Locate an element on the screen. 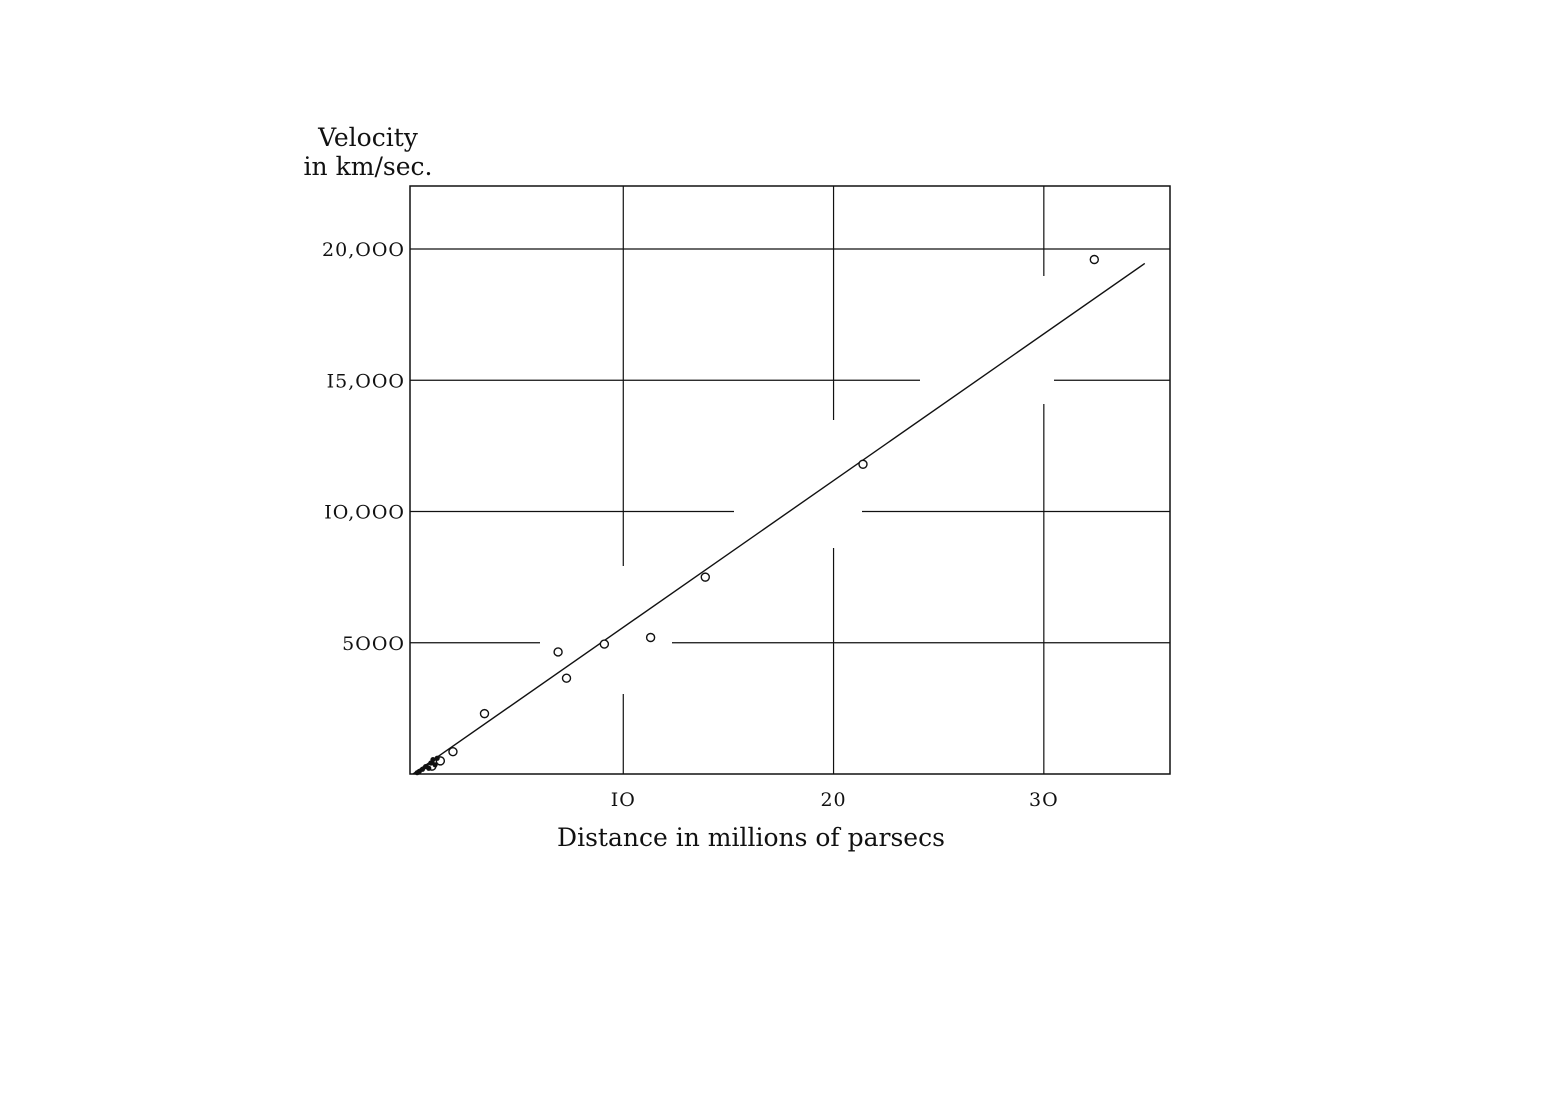 This screenshot has height=1111, width=1560. y-tick-label-3: 20,OOO is located at coordinates (363, 250).